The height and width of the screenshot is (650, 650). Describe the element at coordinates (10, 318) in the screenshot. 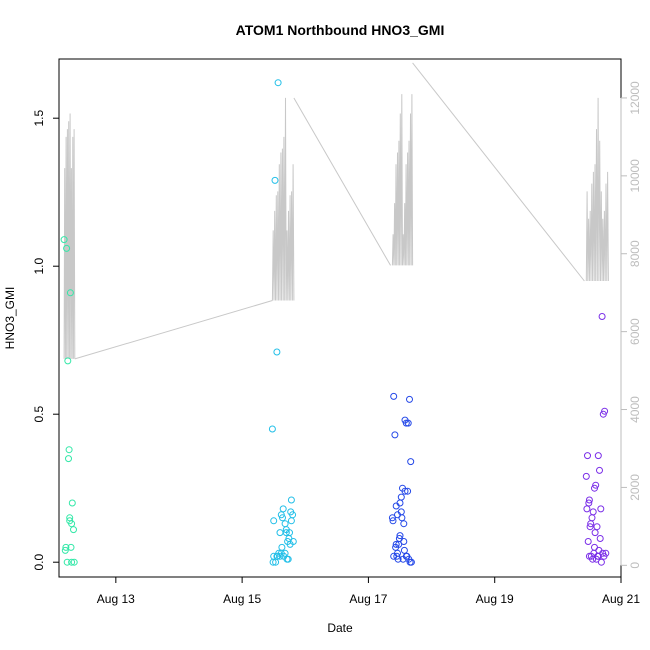

I see `y-axis-label: HNO3_GMI` at that location.